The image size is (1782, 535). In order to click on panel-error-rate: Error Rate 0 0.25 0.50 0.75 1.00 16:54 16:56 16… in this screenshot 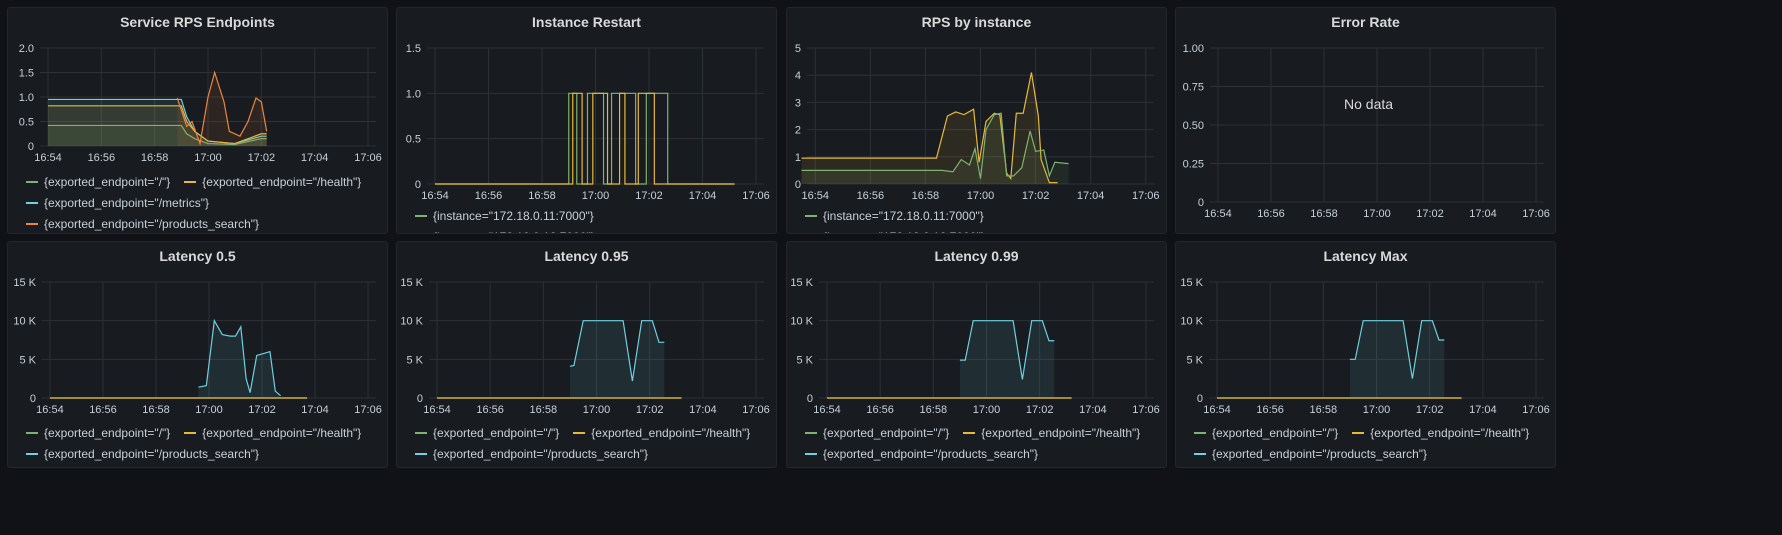, I will do `click(1365, 120)`.